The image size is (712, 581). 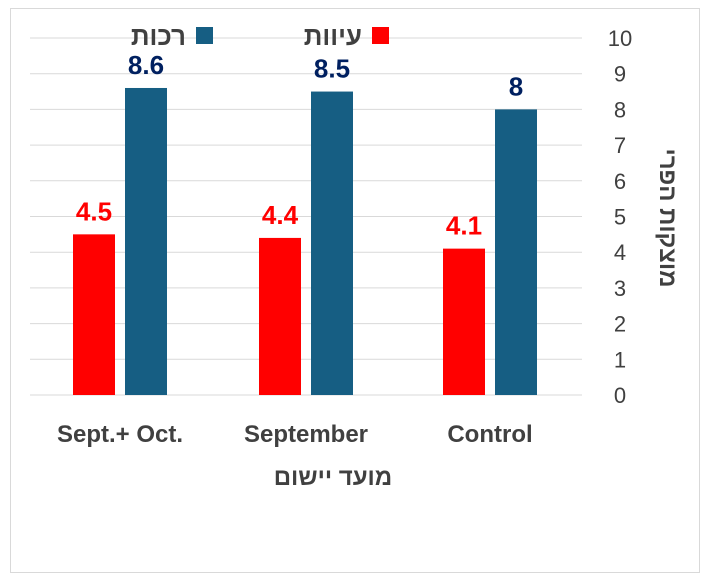 I want to click on y-tick-3: 3, so click(x=620, y=288).